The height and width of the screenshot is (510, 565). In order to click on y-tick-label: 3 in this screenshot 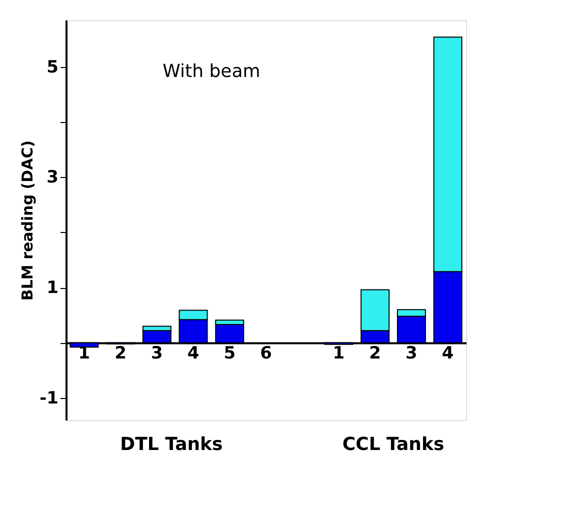, I will do `click(52, 178)`.